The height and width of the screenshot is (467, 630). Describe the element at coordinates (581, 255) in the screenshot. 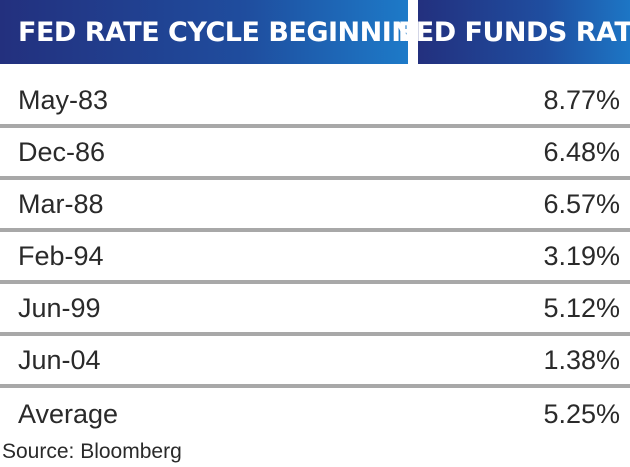

I see `rate-value-cell: 3.19%` at that location.